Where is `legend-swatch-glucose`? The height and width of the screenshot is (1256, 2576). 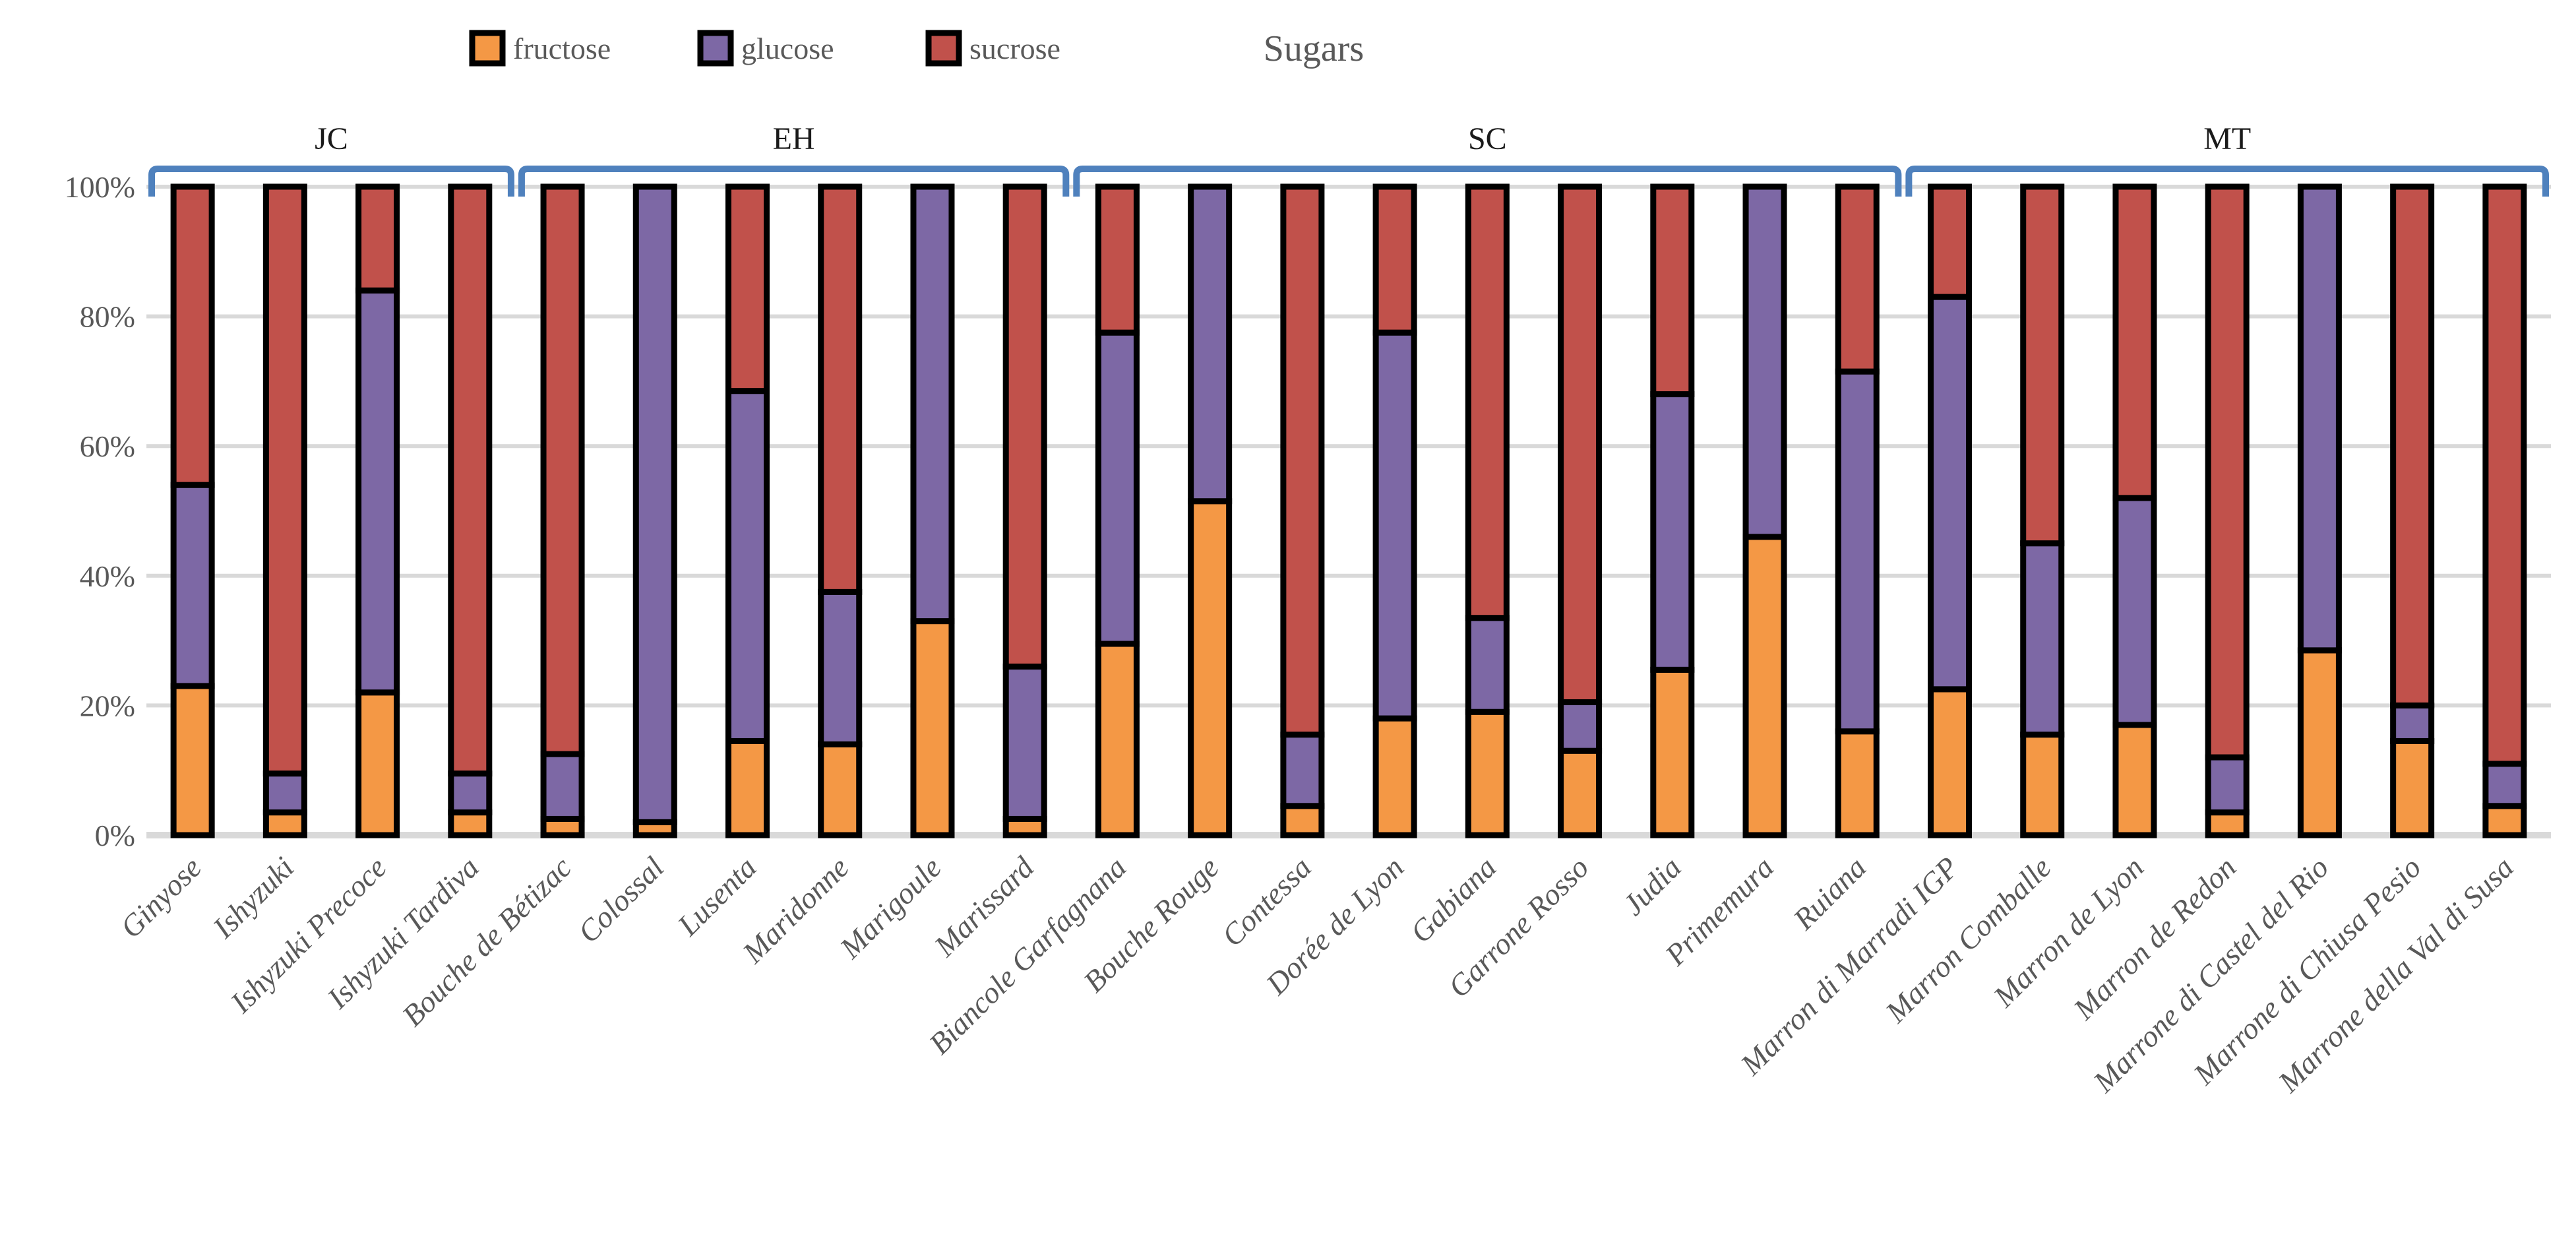 legend-swatch-glucose is located at coordinates (715, 48).